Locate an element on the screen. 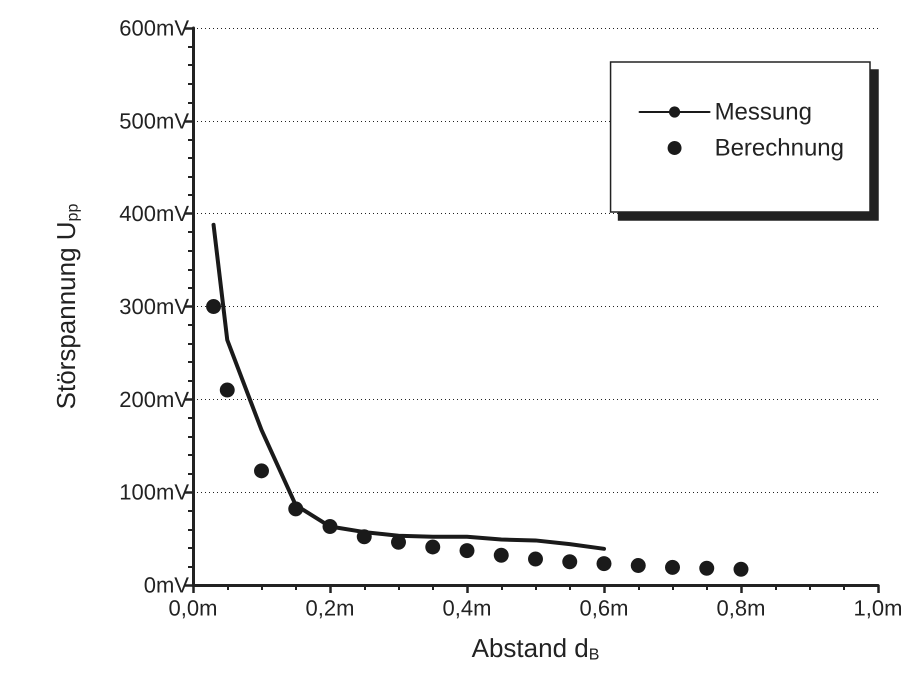 The image size is (920, 686). x-tick-label: 1,0m is located at coordinates (878, 608).